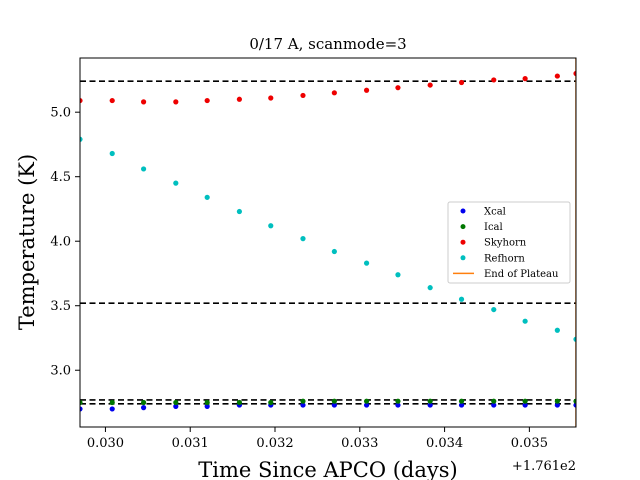  Describe the element at coordinates (493, 227) in the screenshot. I see `legend-label: Ical` at that location.